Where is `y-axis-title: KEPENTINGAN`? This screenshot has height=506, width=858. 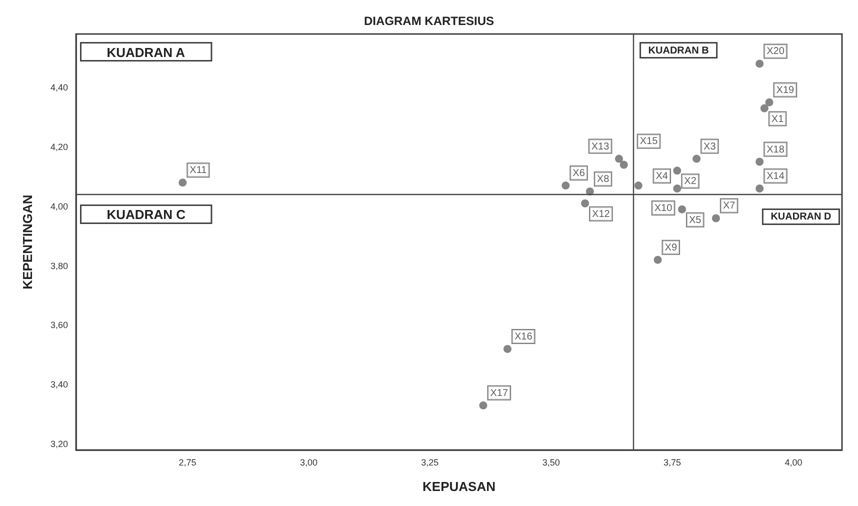
y-axis-title: KEPENTINGAN is located at coordinates (27, 242).